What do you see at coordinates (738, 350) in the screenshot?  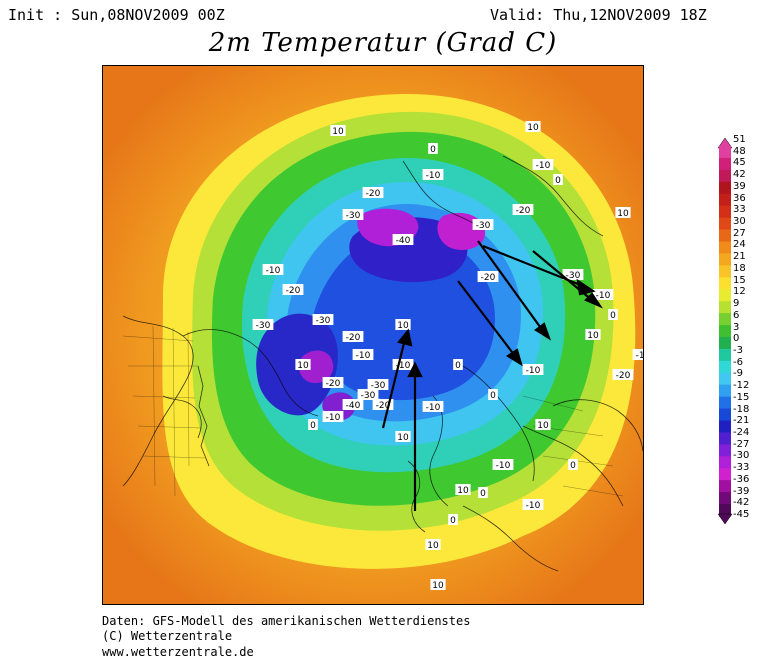 I see `scale-tick-label: -3` at bounding box center [738, 350].